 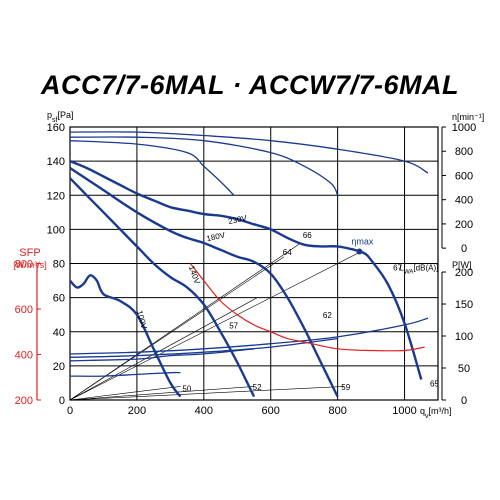 I want to click on curve-label-180v: 180V, so click(x=216, y=236).